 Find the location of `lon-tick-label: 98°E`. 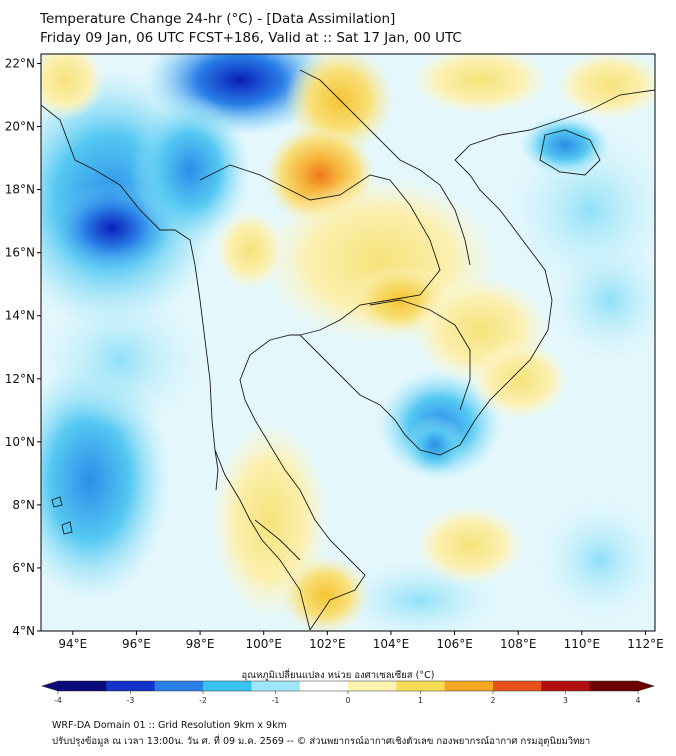

lon-tick-label: 98°E is located at coordinates (200, 644).